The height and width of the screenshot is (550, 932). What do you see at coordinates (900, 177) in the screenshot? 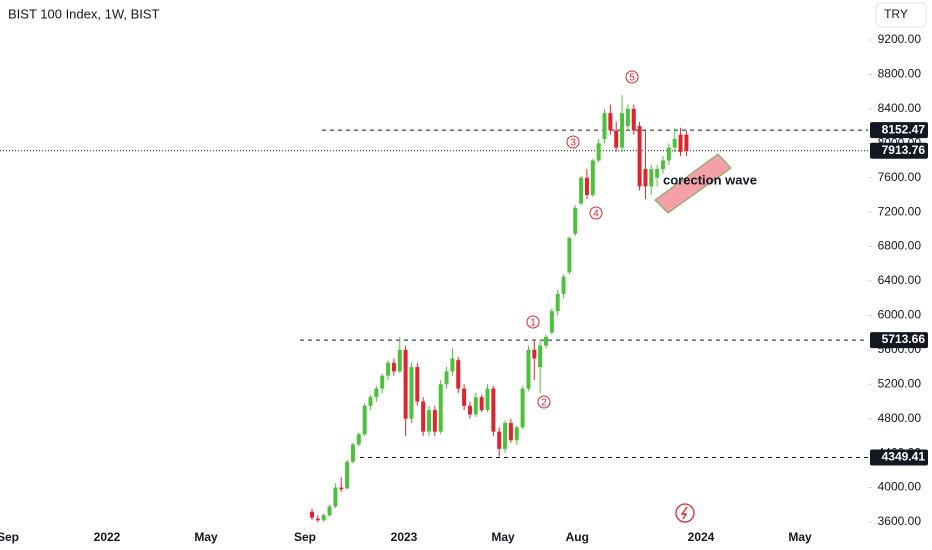
I see `y-tick-label: 7600.00` at bounding box center [900, 177].